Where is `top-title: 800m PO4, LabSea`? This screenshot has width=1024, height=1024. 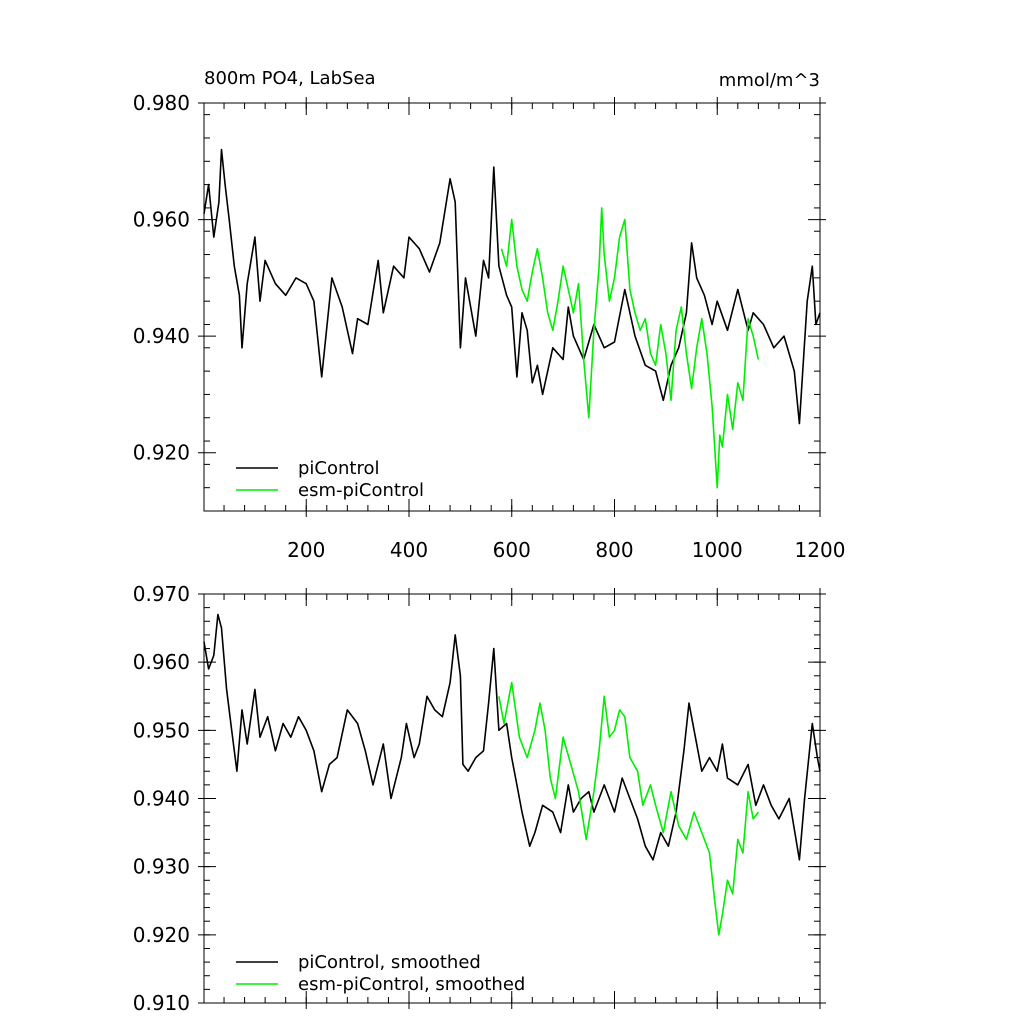 top-title: 800m PO4, LabSea is located at coordinates (290, 78).